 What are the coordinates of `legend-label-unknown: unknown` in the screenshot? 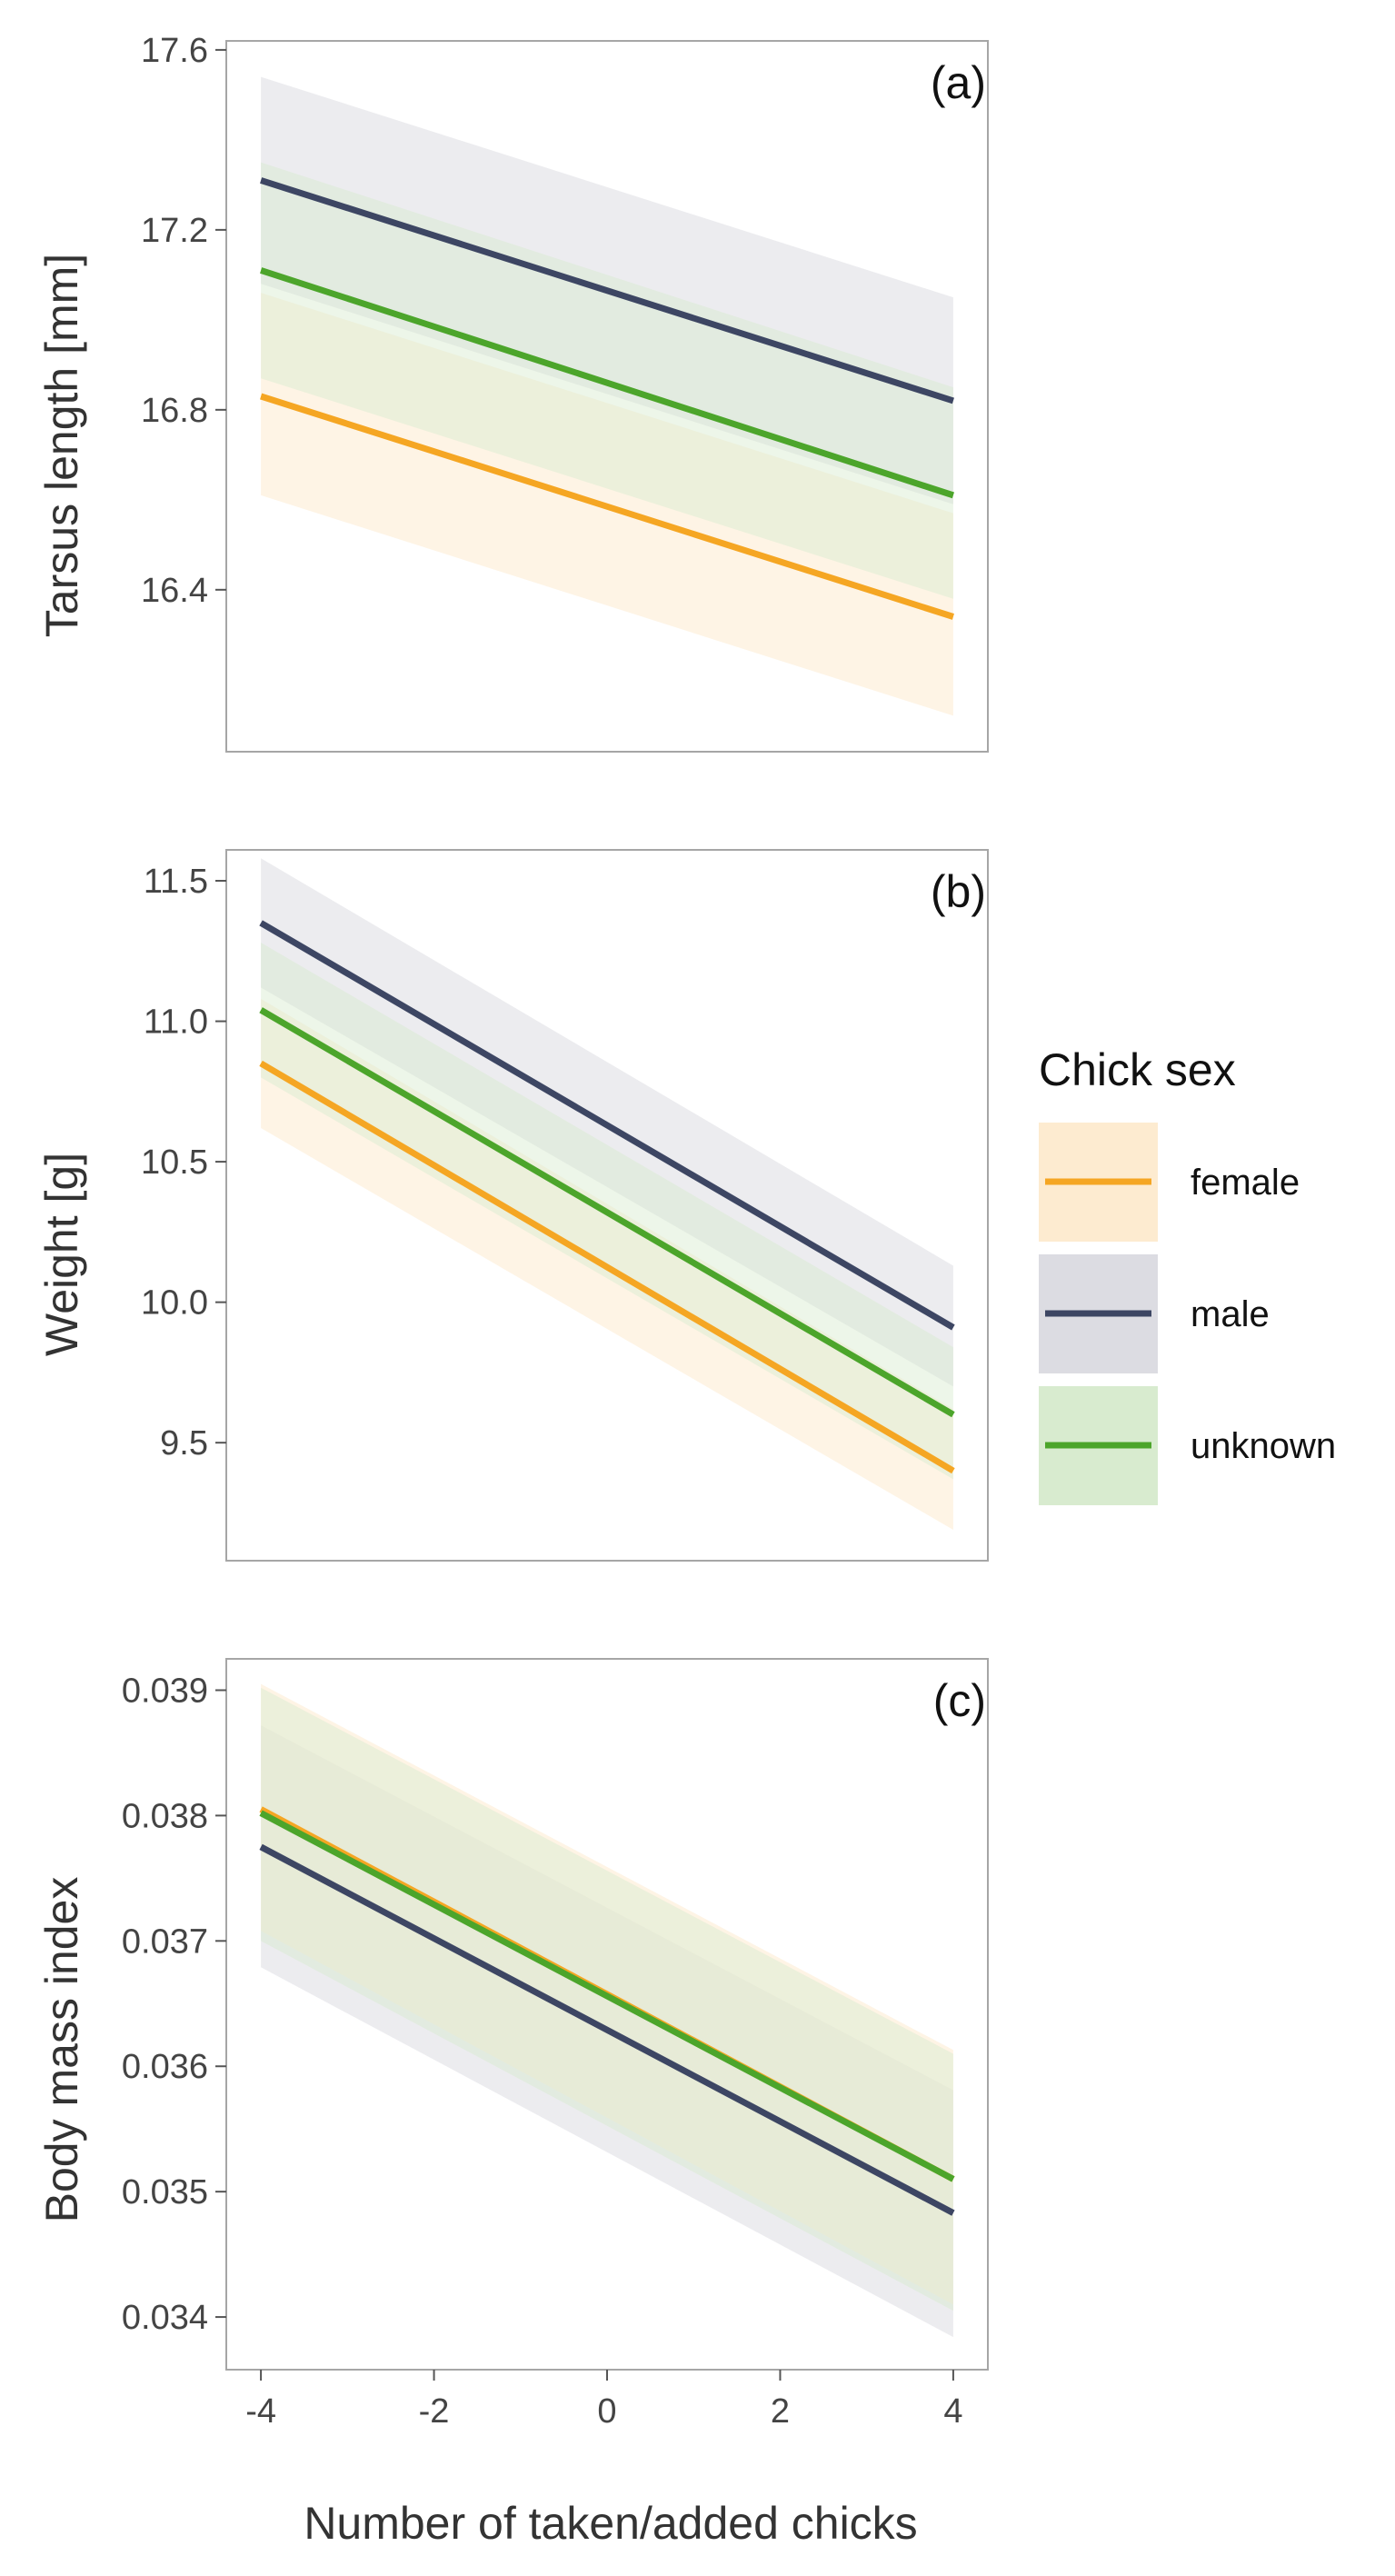 It's located at (1263, 1446).